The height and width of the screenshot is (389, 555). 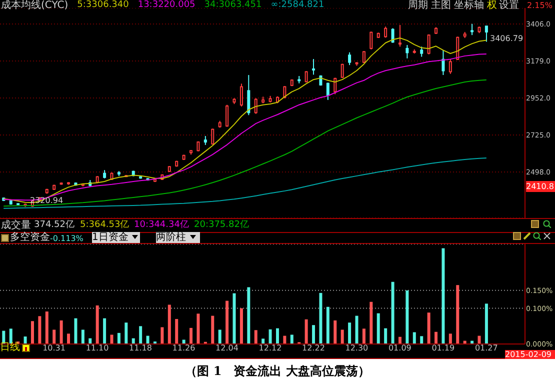 I want to click on text: 10:344.34亿, so click(x=161, y=225).